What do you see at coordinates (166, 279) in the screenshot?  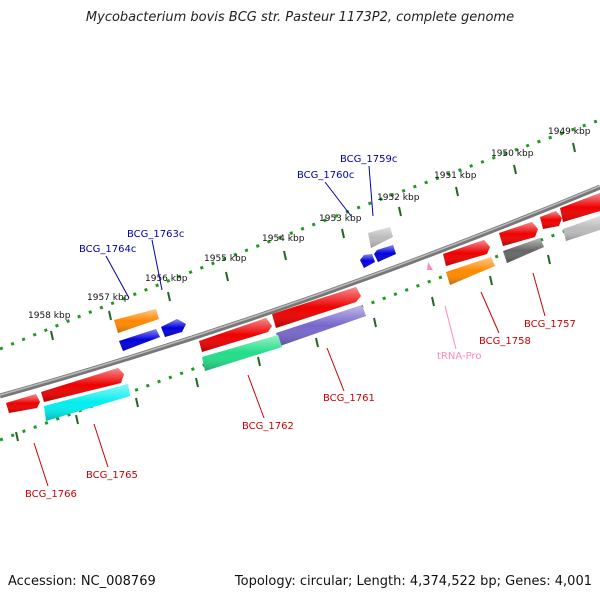 I see `tick-label-1956: 1956 kbp` at bounding box center [166, 279].